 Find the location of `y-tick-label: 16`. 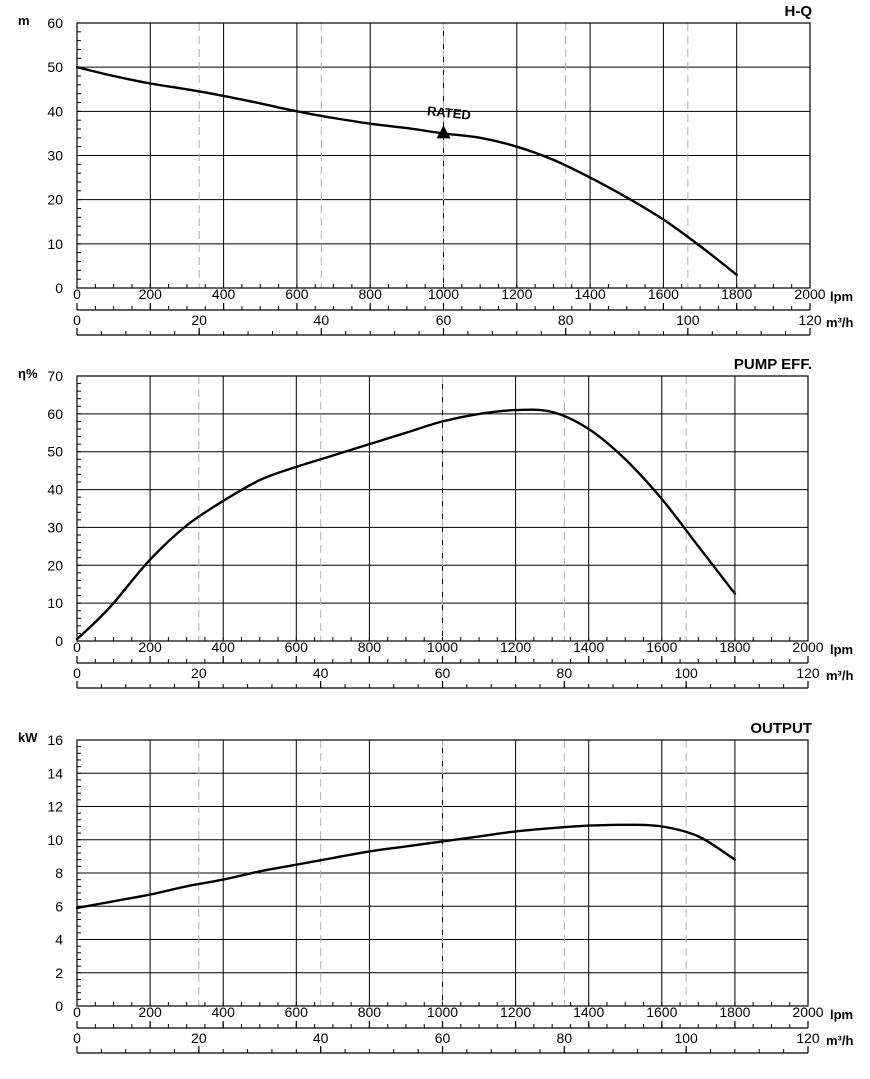

y-tick-label: 16 is located at coordinates (55, 740).